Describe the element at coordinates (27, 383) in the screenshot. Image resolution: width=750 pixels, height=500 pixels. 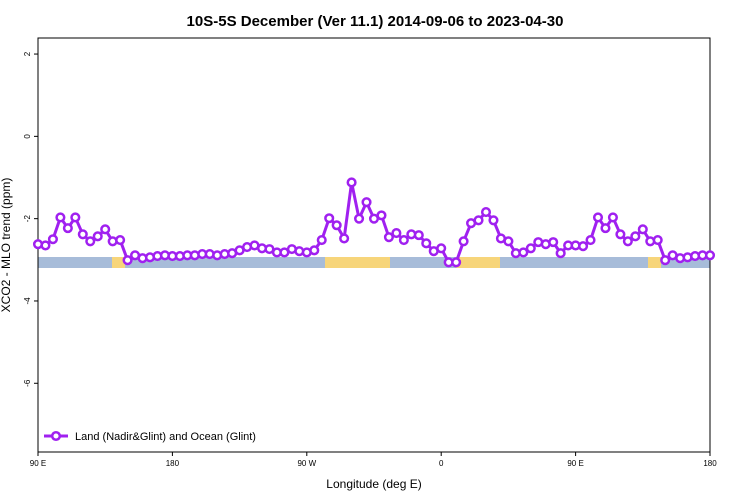
I see `y-tick-label: -6` at that location.